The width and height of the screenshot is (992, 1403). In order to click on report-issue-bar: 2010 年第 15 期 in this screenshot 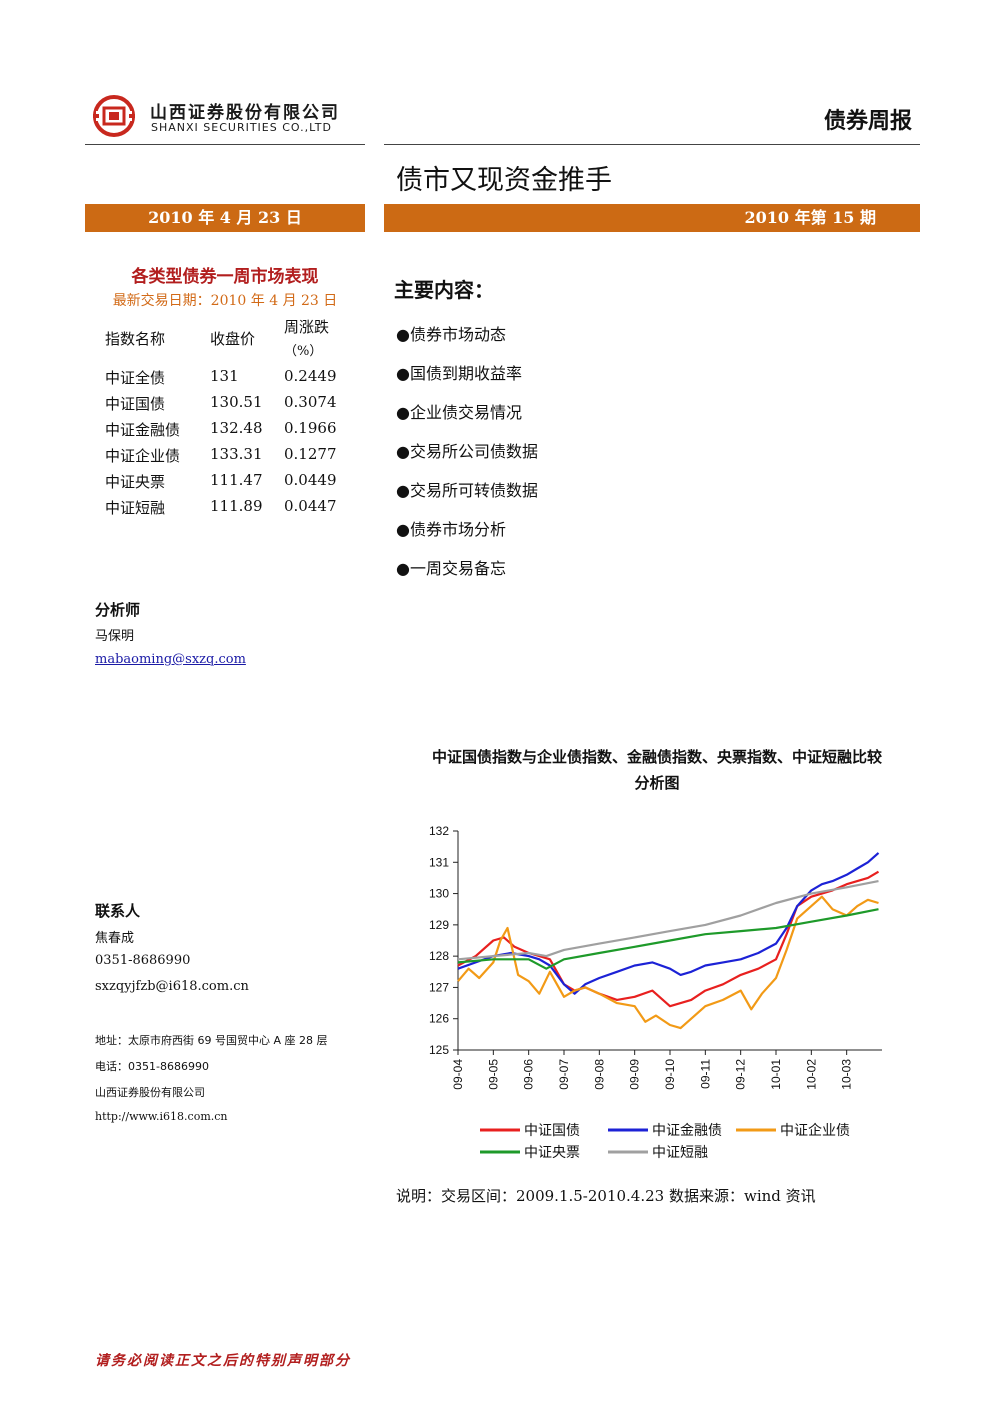, I will do `click(652, 218)`.